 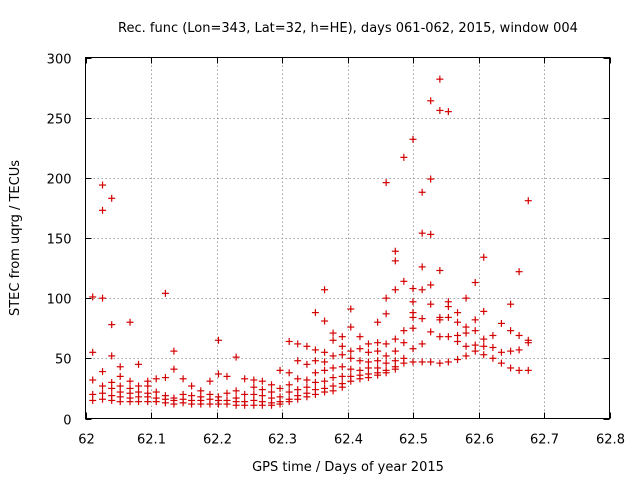 What do you see at coordinates (348, 467) in the screenshot?
I see `x-axis-label: GPS time / Days of year 2015` at bounding box center [348, 467].